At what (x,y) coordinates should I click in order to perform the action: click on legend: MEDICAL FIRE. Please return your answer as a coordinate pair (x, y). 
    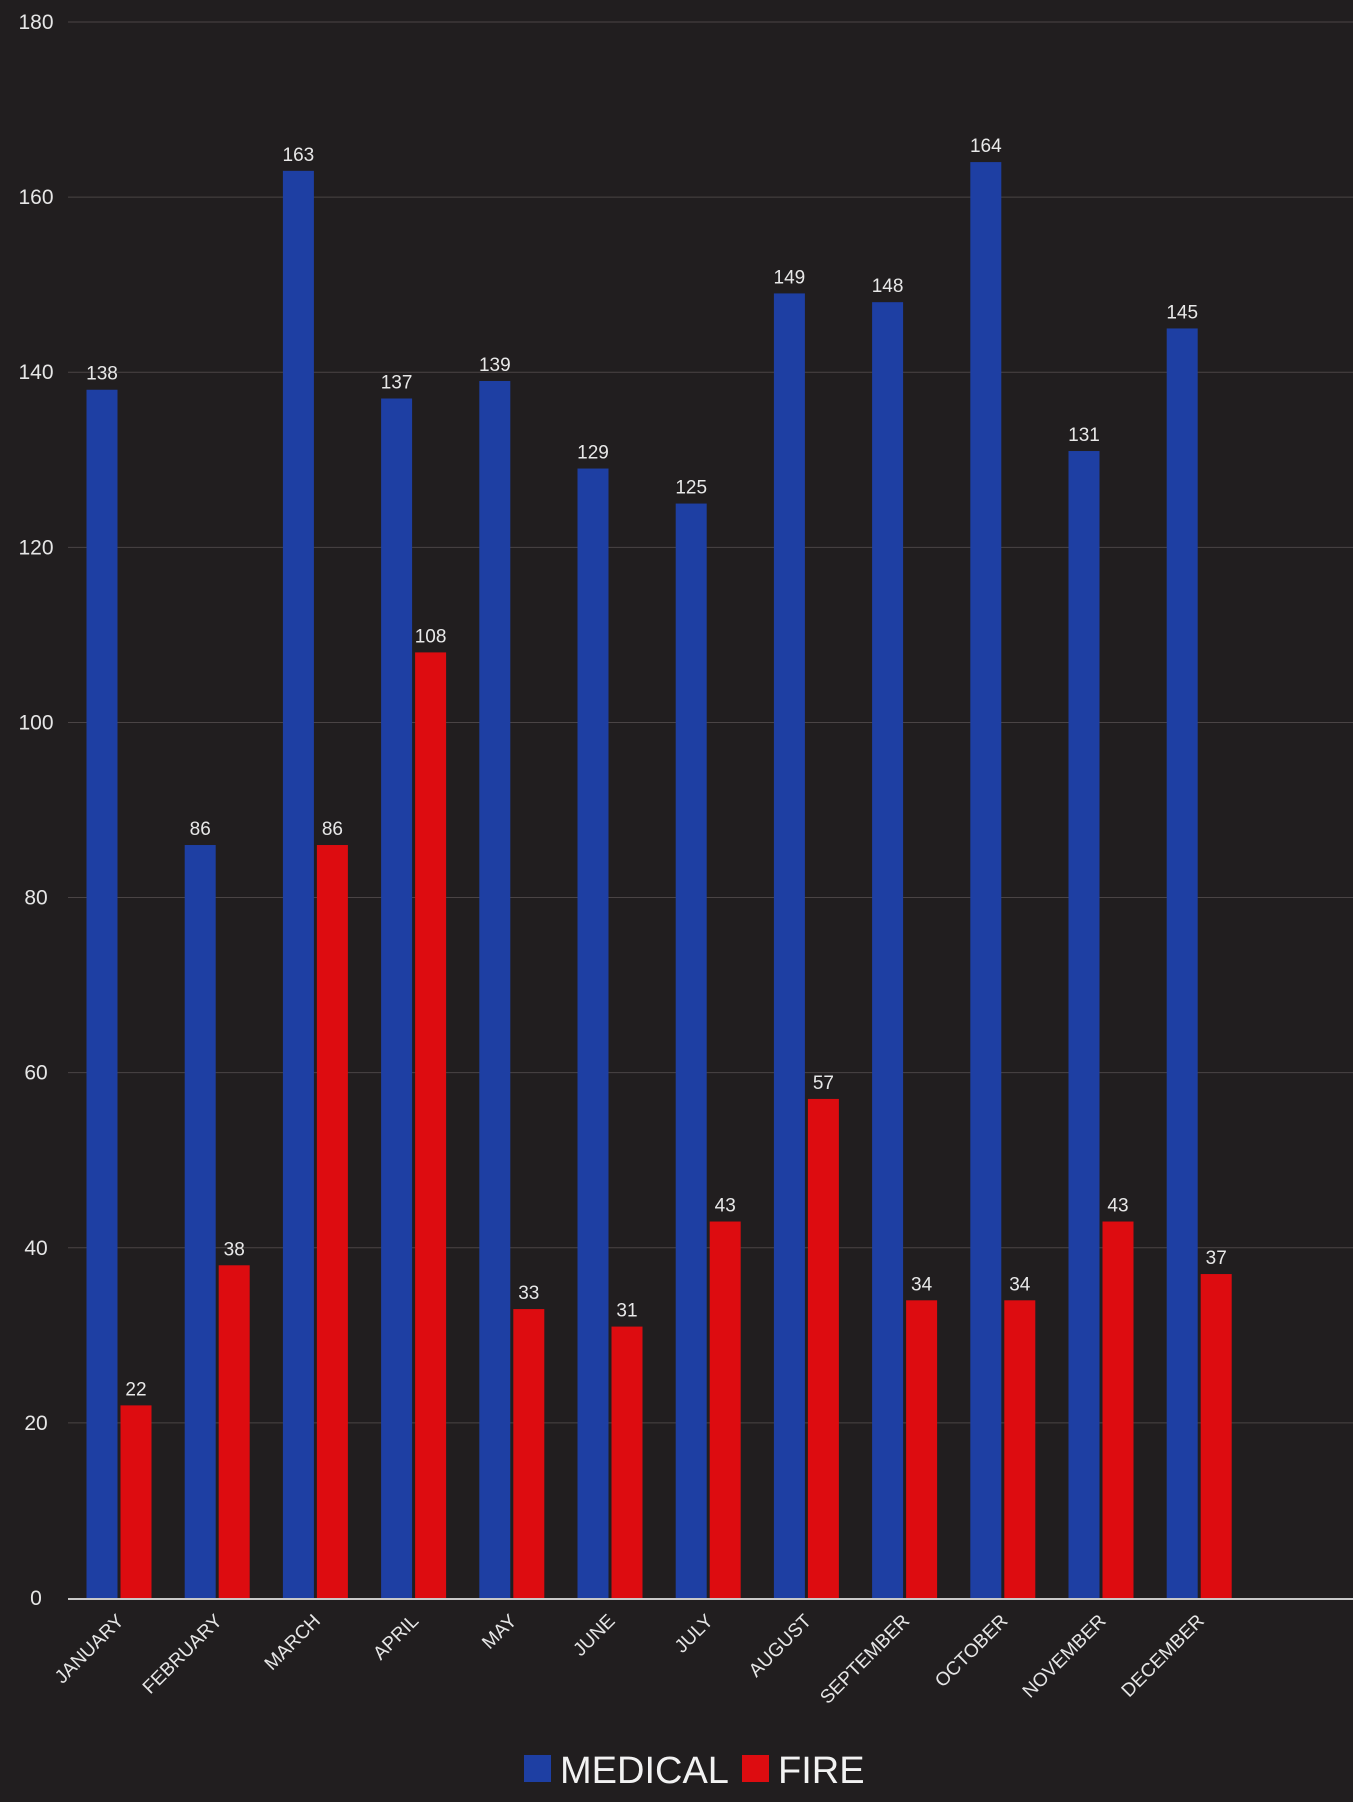
    Looking at the image, I should click on (694, 1771).